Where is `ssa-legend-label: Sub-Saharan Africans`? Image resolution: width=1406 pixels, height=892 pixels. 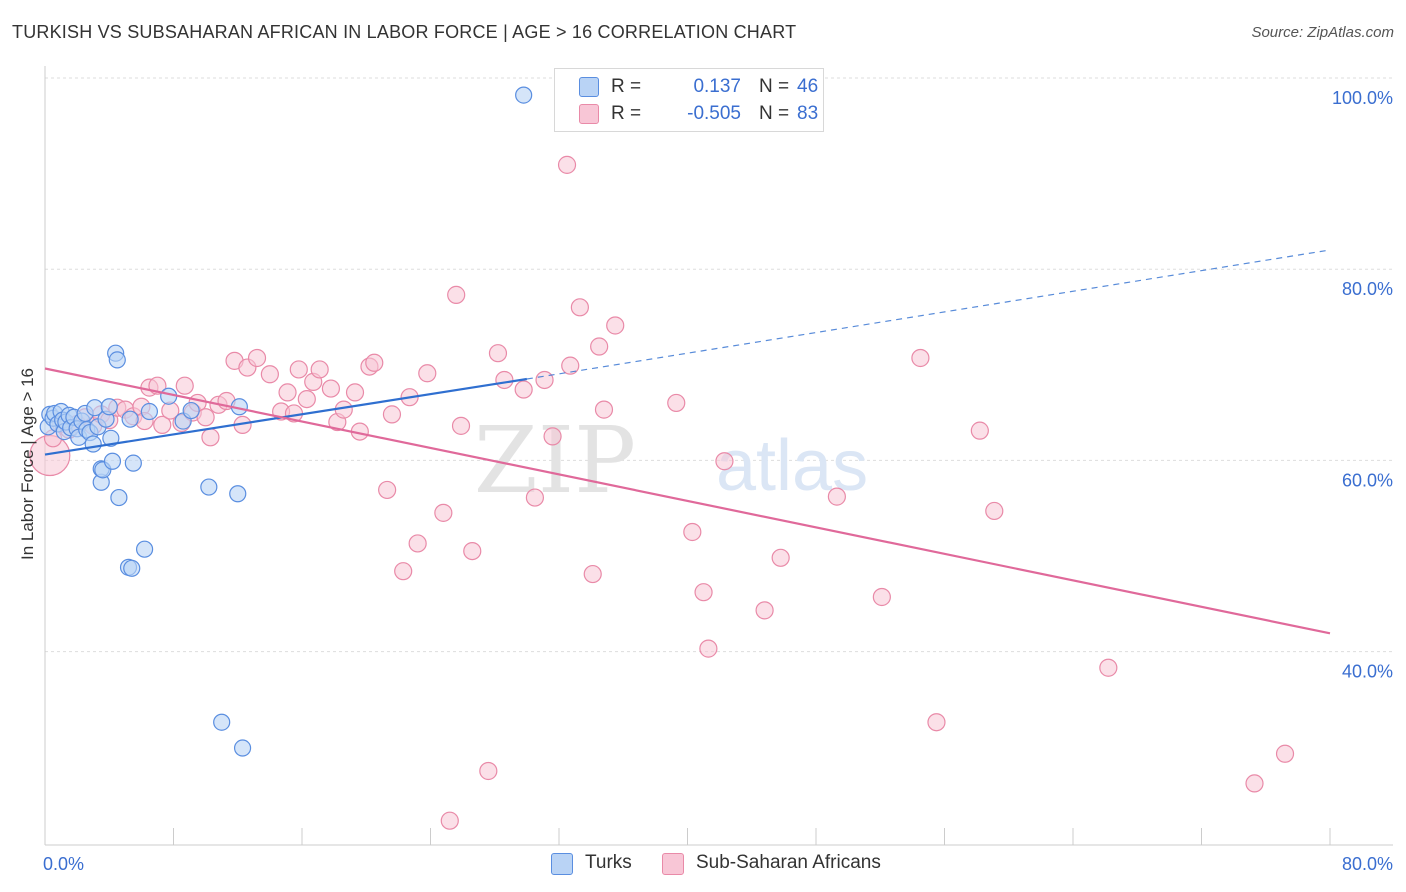 ssa-legend-label: Sub-Saharan Africans is located at coordinates (788, 862).